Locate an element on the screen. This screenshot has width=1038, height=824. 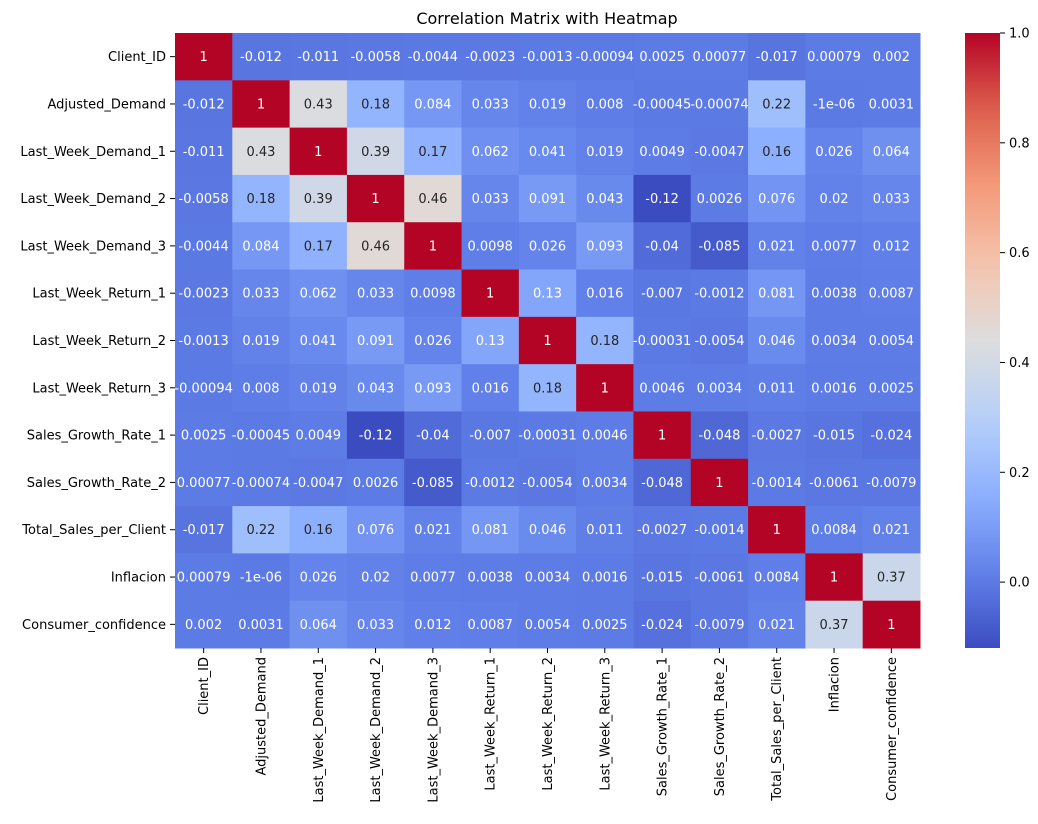
cell-value-label: 0.02 is located at coordinates (834, 199).